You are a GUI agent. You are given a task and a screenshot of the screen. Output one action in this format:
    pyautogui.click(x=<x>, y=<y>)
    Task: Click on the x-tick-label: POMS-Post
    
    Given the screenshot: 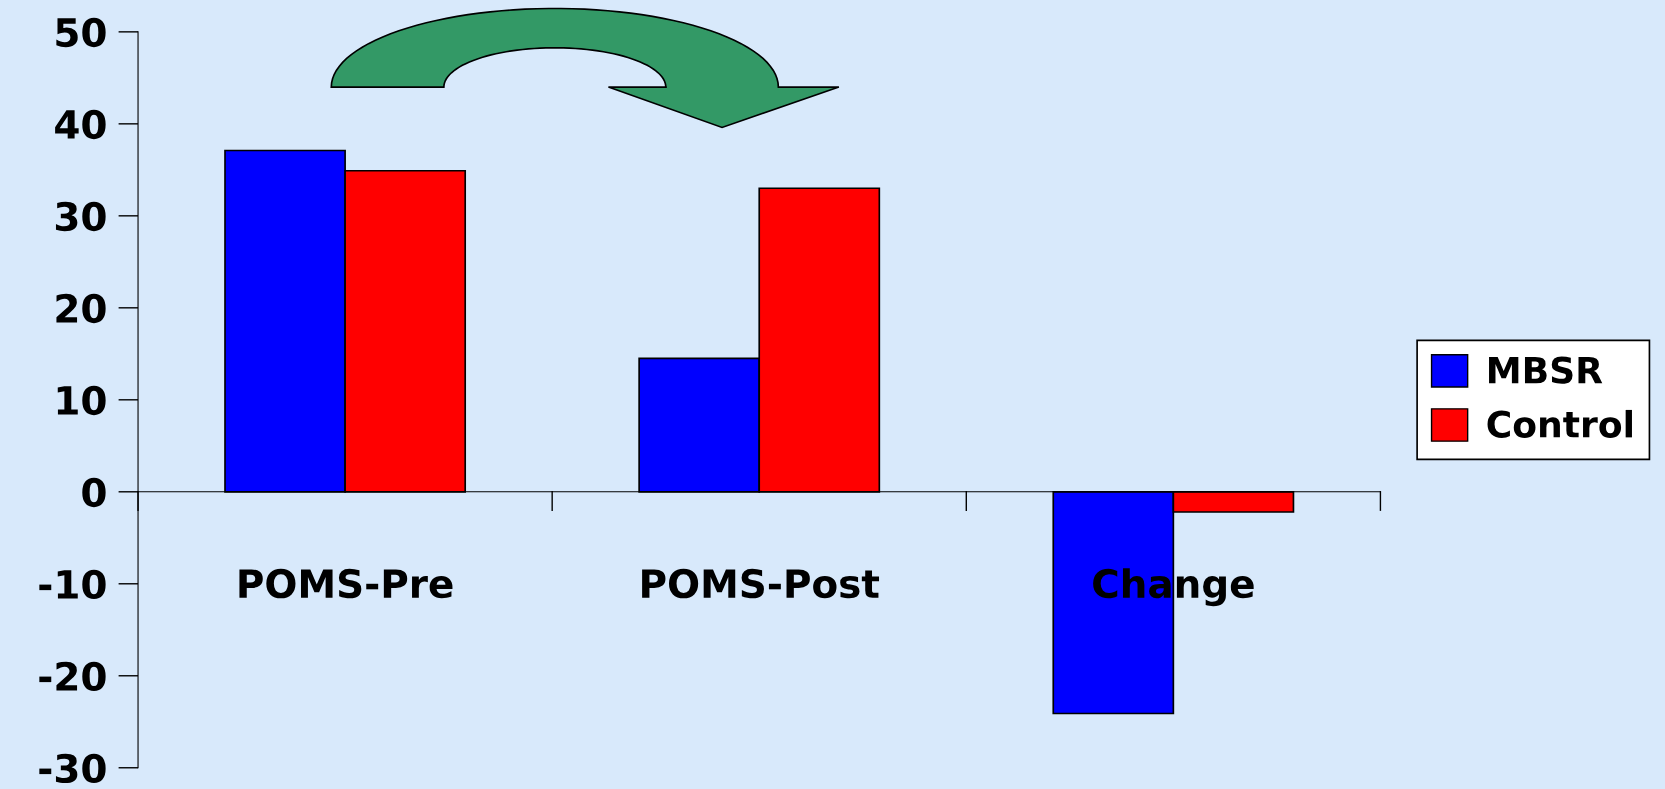 What is the action you would take?
    pyautogui.click(x=761, y=583)
    